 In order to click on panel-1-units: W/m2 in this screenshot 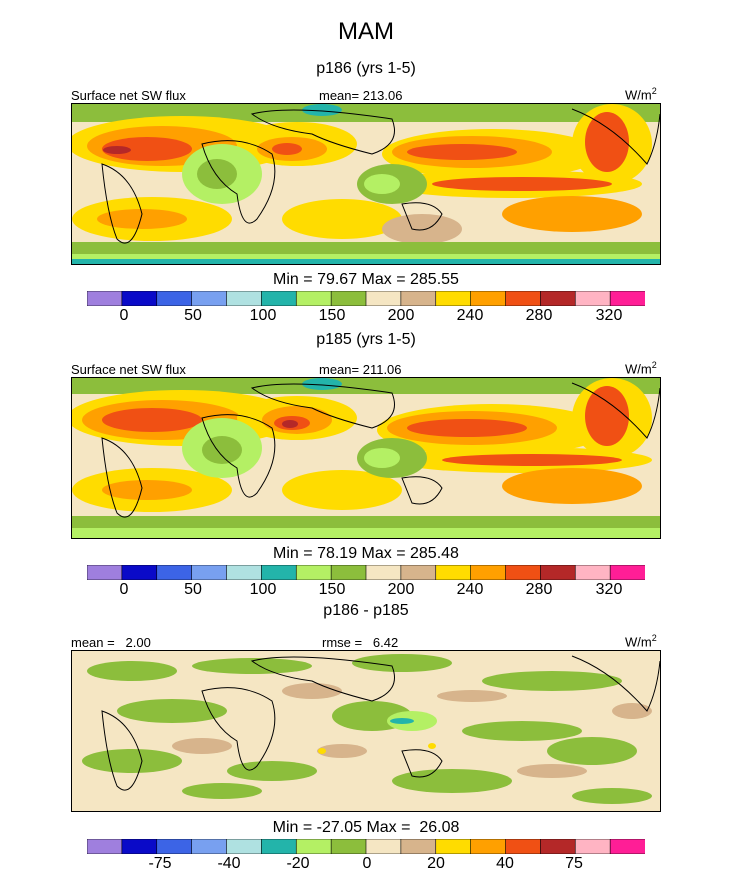, I will do `click(641, 94)`.